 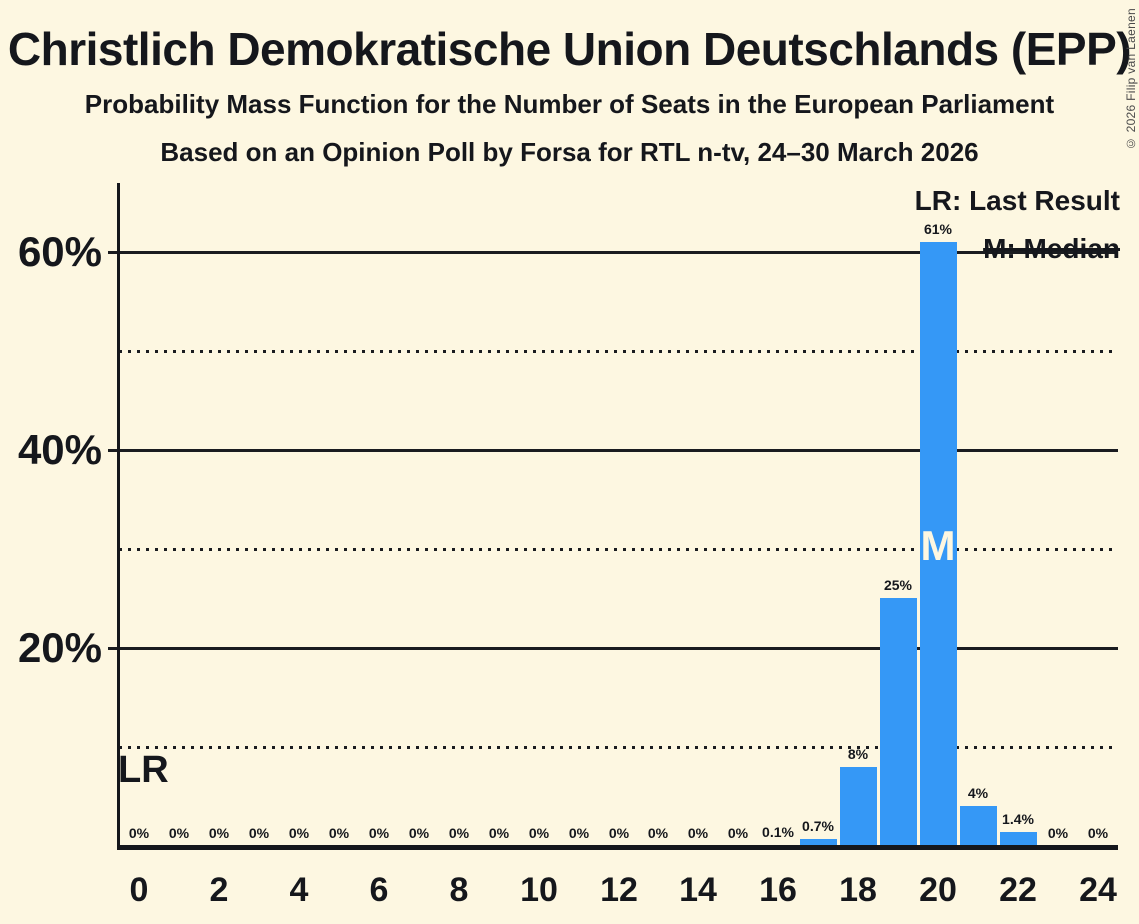 What do you see at coordinates (619, 890) in the screenshot?
I see `x-tick-label-12: 12` at bounding box center [619, 890].